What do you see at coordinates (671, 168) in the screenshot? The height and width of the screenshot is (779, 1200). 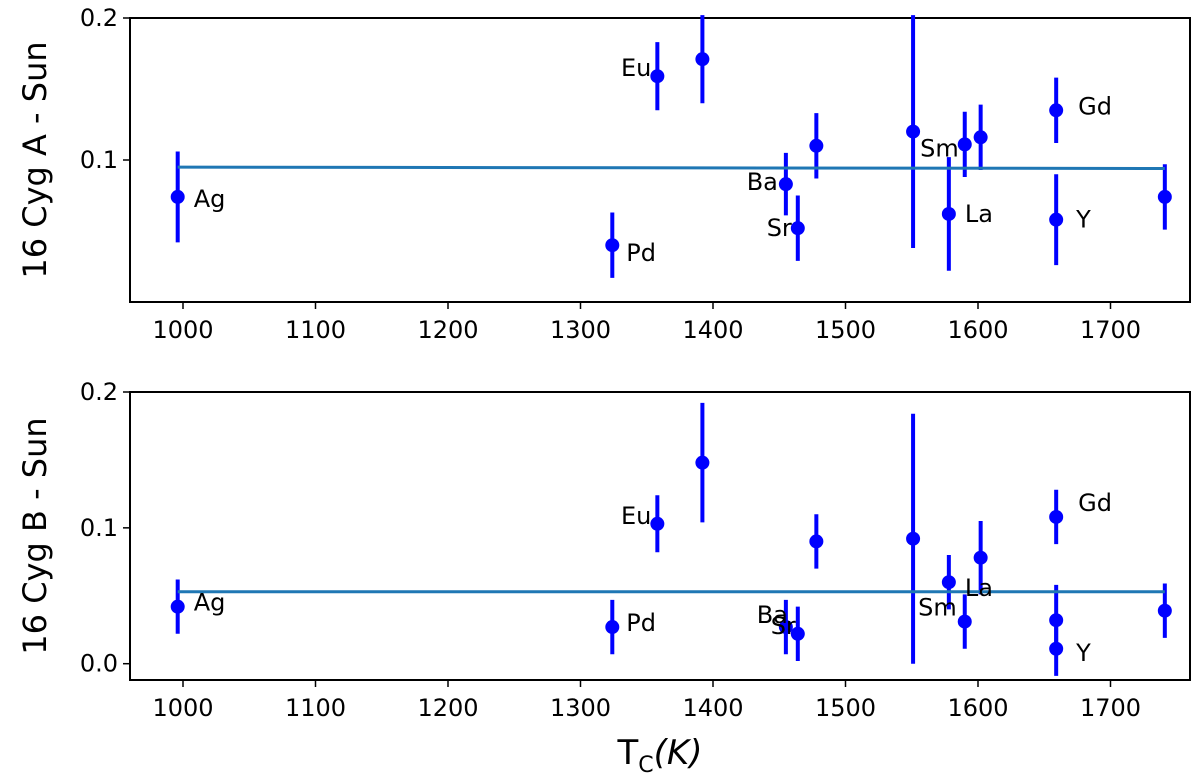 I see `fit-line` at bounding box center [671, 168].